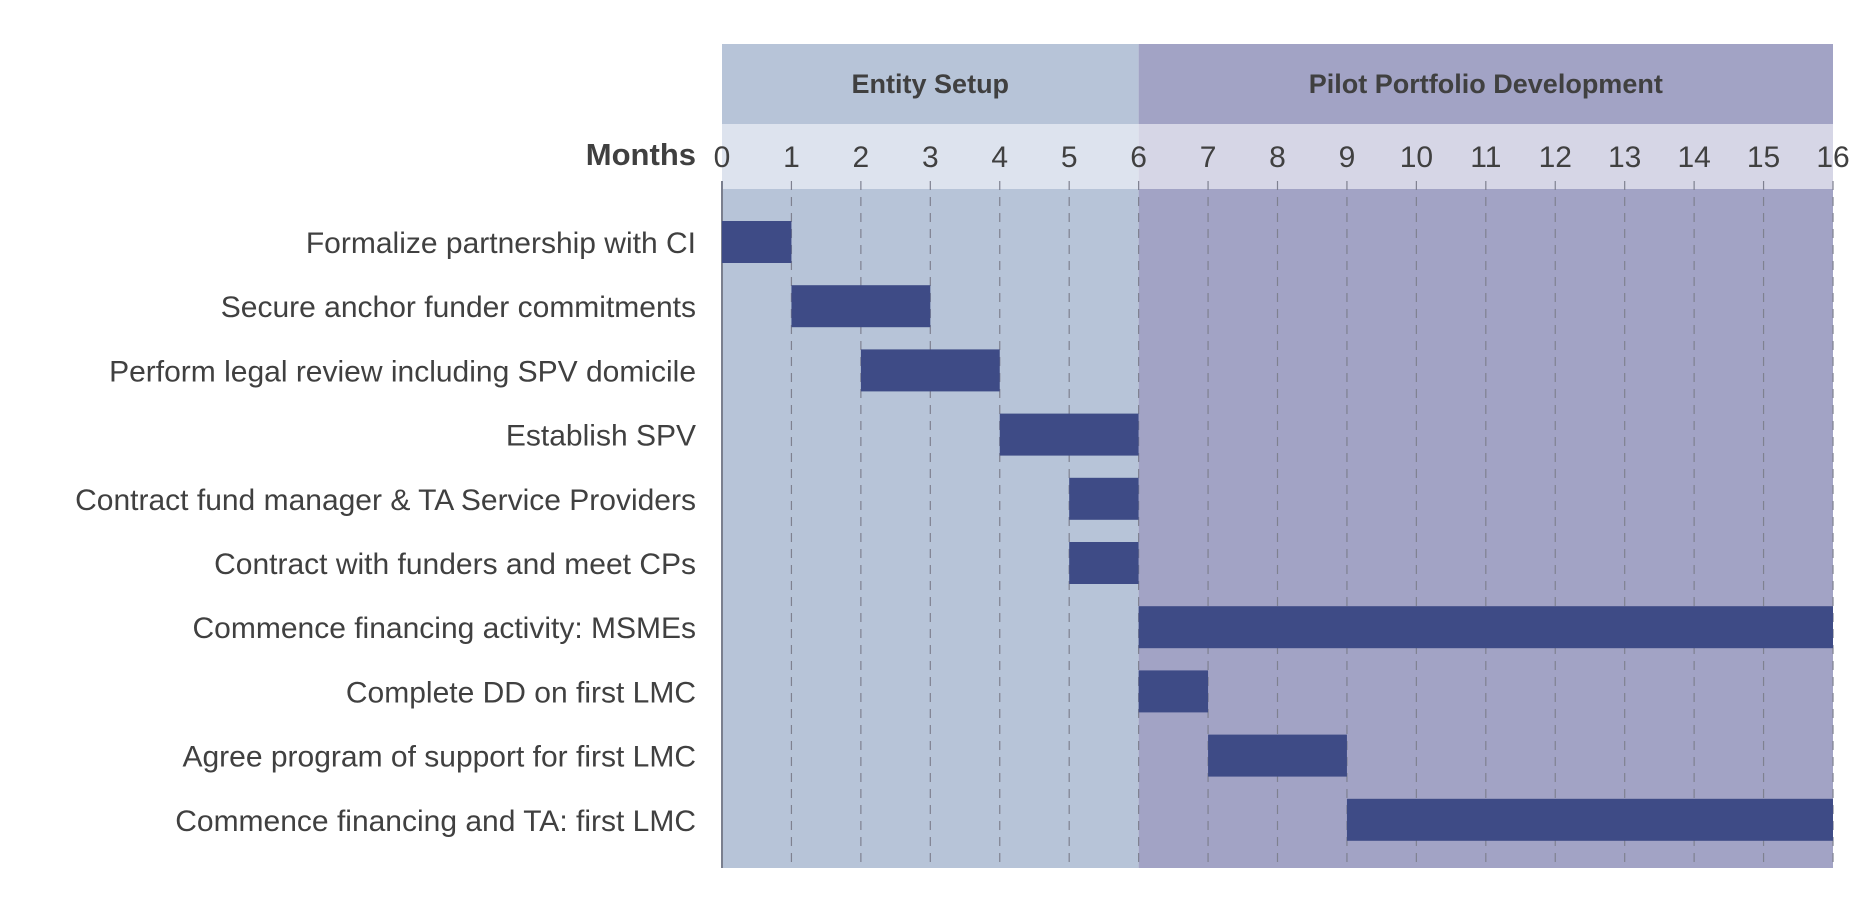 The image size is (1866, 907). Describe the element at coordinates (439, 757) in the screenshot. I see `task-label: Agree program of support for first LMC` at that location.